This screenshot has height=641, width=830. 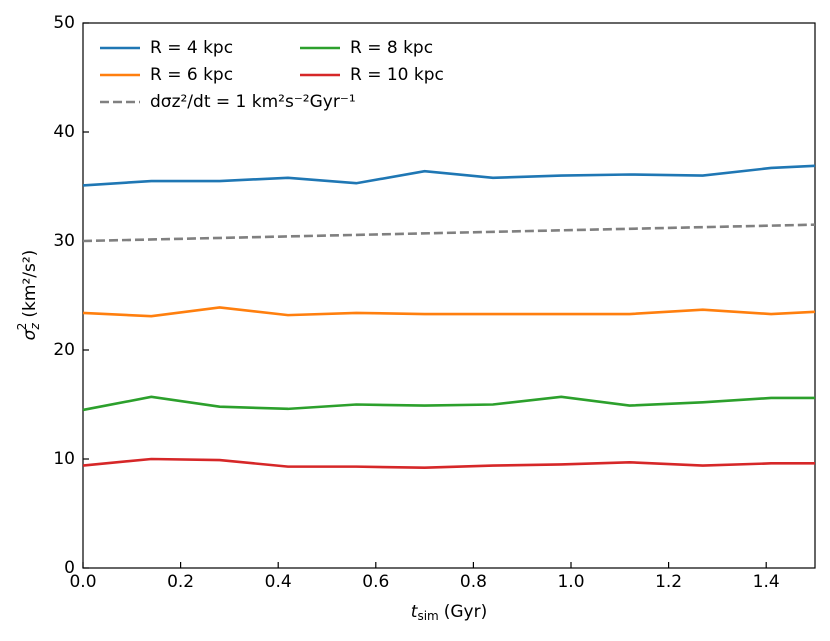 What do you see at coordinates (191, 75) in the screenshot?
I see `legend-label: R = 6 kpc` at bounding box center [191, 75].